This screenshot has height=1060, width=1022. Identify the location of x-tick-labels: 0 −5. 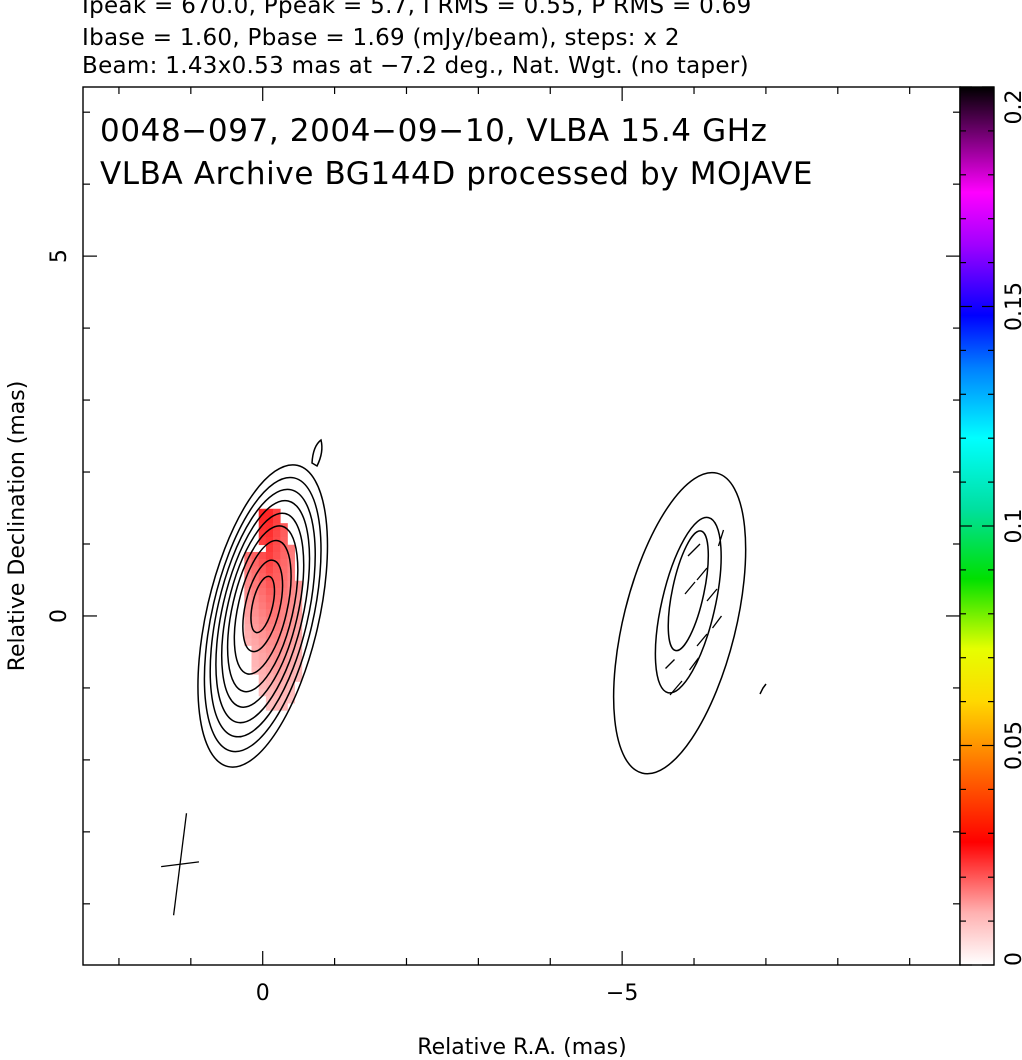
(447, 993).